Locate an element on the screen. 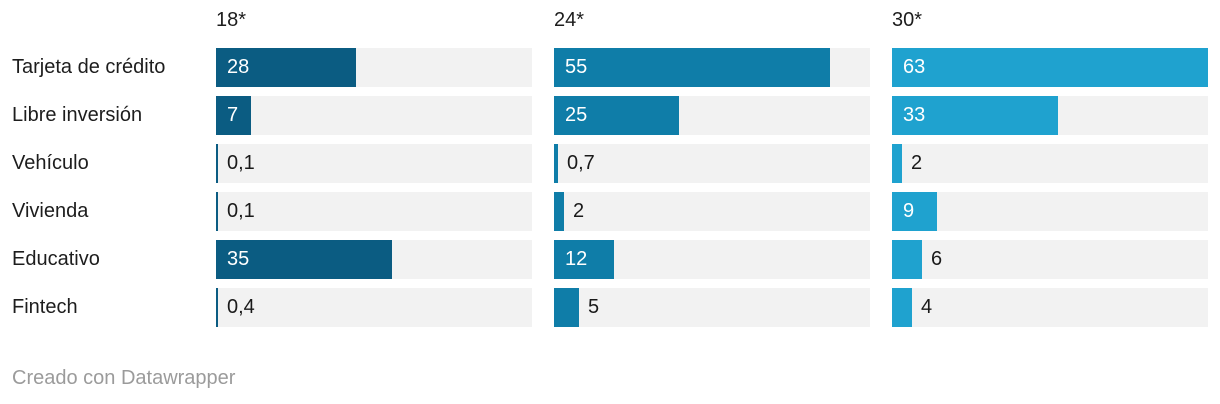 This screenshot has width=1220, height=404. chart-row: Educativo 35 12 6 is located at coordinates (610, 259).